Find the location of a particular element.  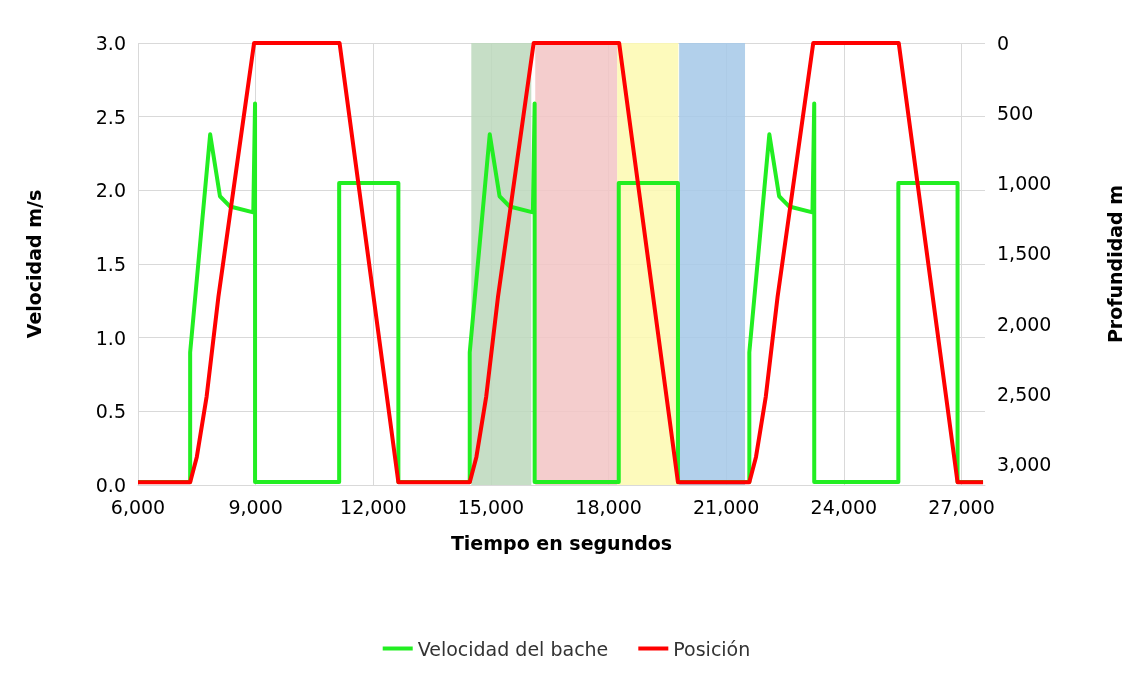

y2-tick-label: 1,500 is located at coordinates (1024, 253).